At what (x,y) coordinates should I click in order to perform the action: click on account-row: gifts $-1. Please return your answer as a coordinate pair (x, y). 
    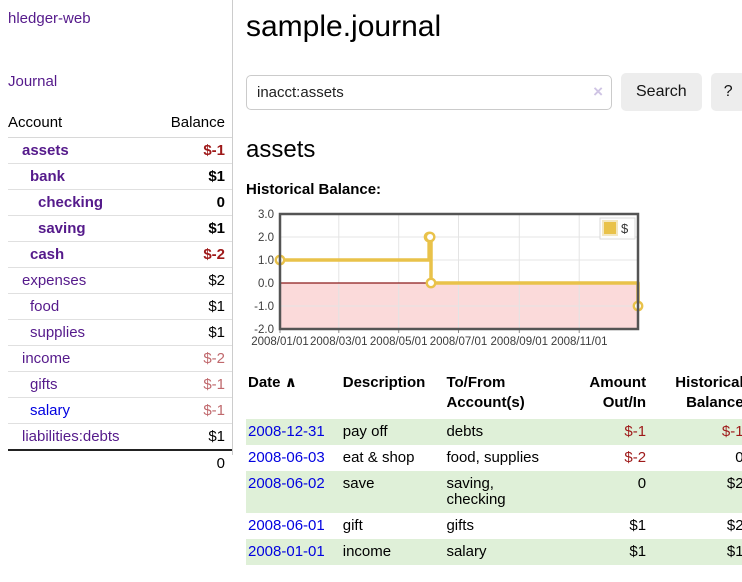
    Looking at the image, I should click on (120, 384).